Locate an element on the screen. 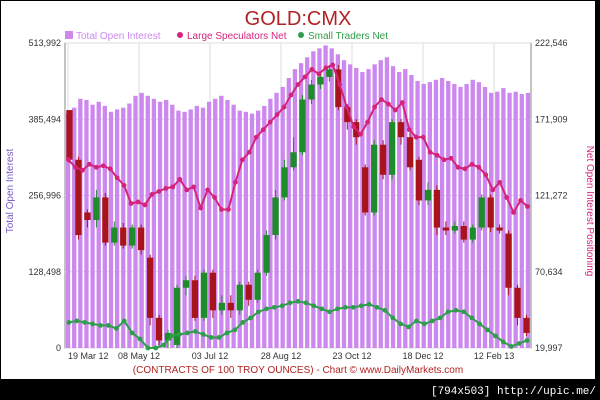 The height and width of the screenshot is (400, 600). left-tick-label: 0 is located at coordinates (58, 348).